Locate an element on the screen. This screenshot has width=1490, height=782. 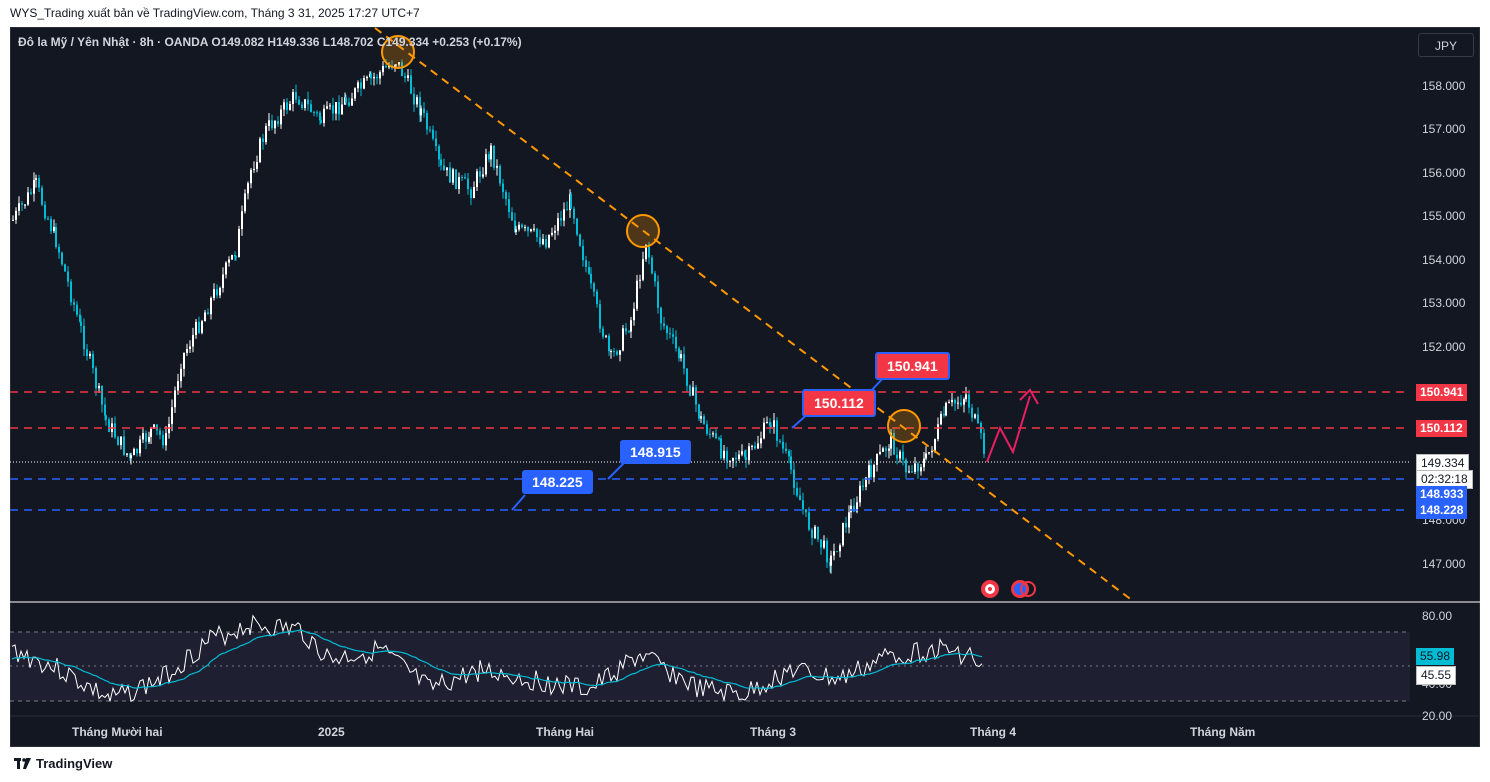
price-tag-150112: 150.112 is located at coordinates (1441, 428).